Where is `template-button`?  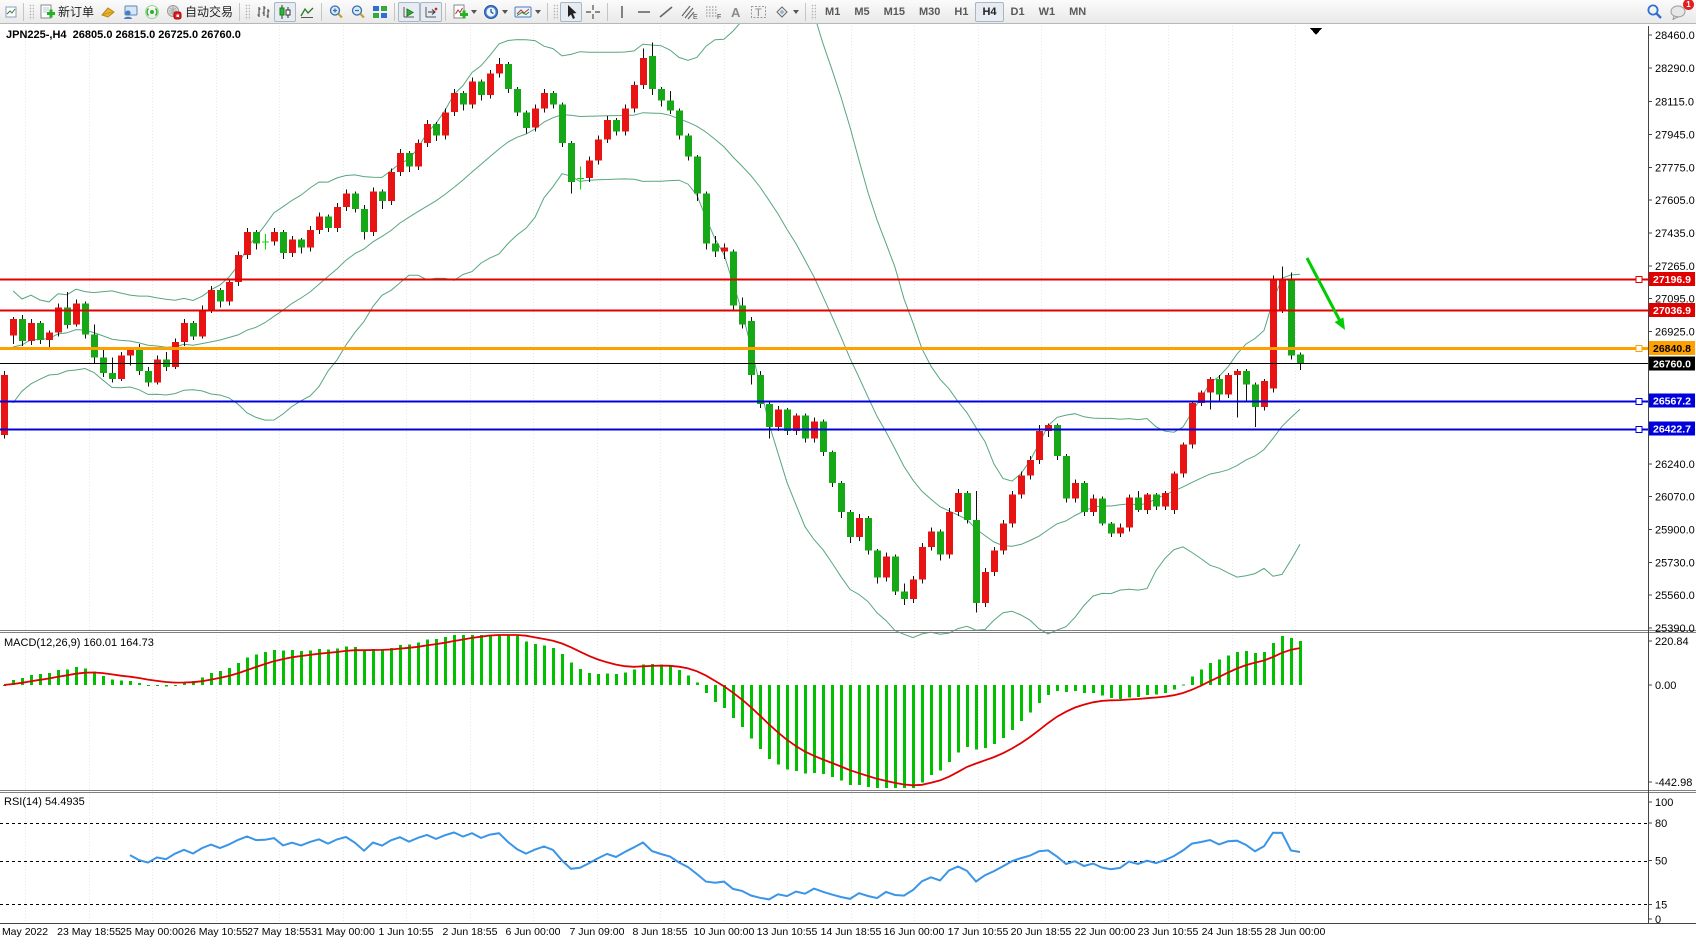
template-button is located at coordinates (527, 12).